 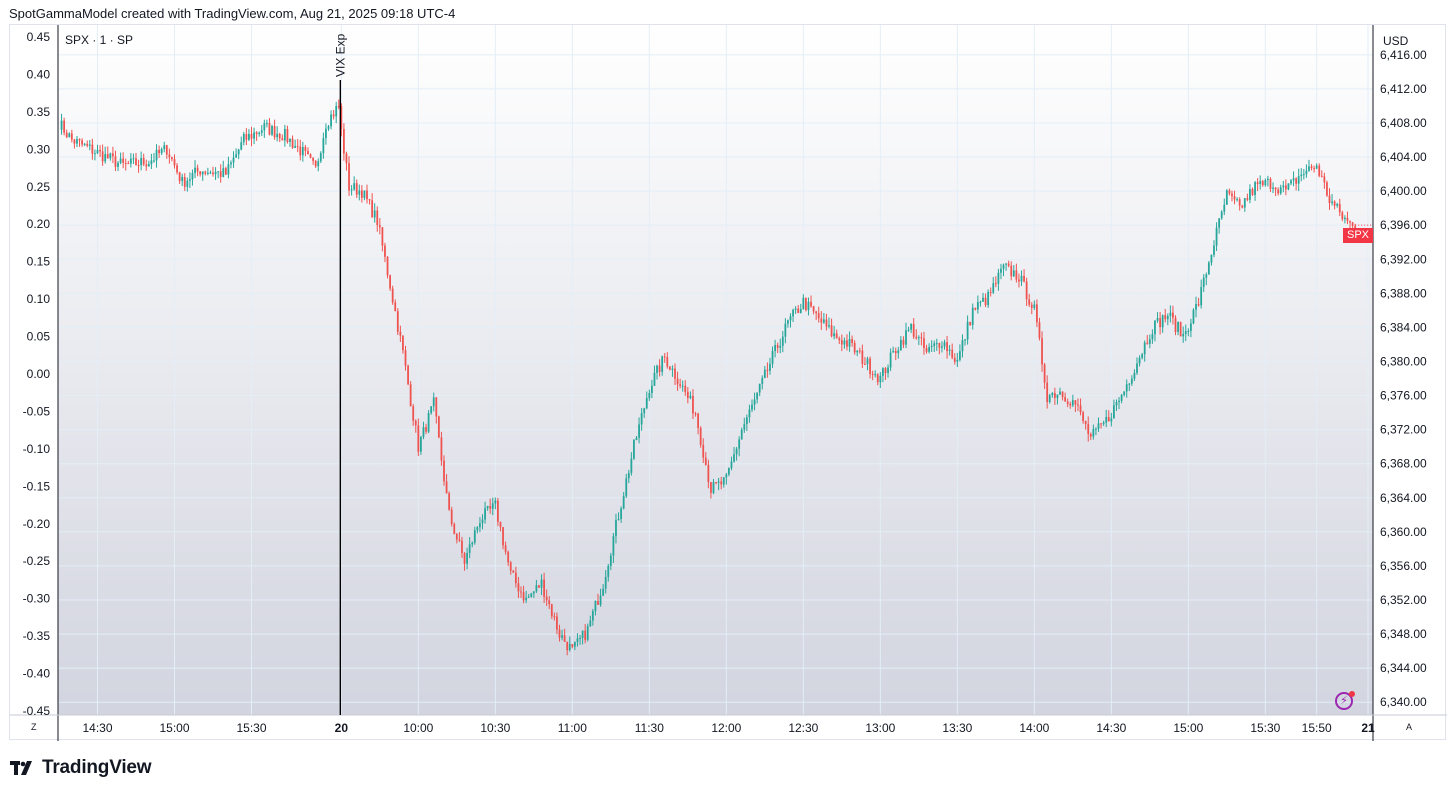 I want to click on right-axis-scale-button: A, so click(x=1409, y=727).